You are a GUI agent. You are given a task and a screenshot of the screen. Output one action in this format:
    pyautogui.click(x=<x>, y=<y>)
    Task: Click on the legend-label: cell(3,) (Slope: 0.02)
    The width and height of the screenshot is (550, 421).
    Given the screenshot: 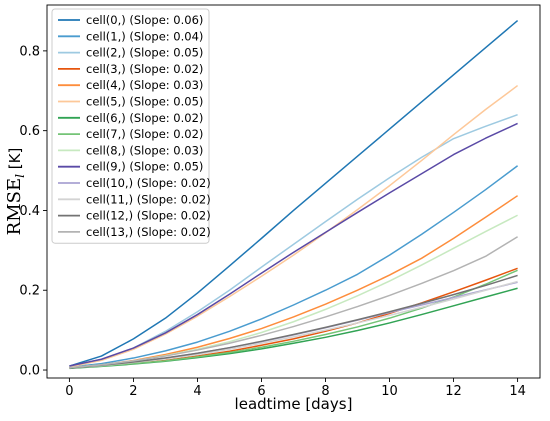 What is the action you would take?
    pyautogui.click(x=144, y=69)
    